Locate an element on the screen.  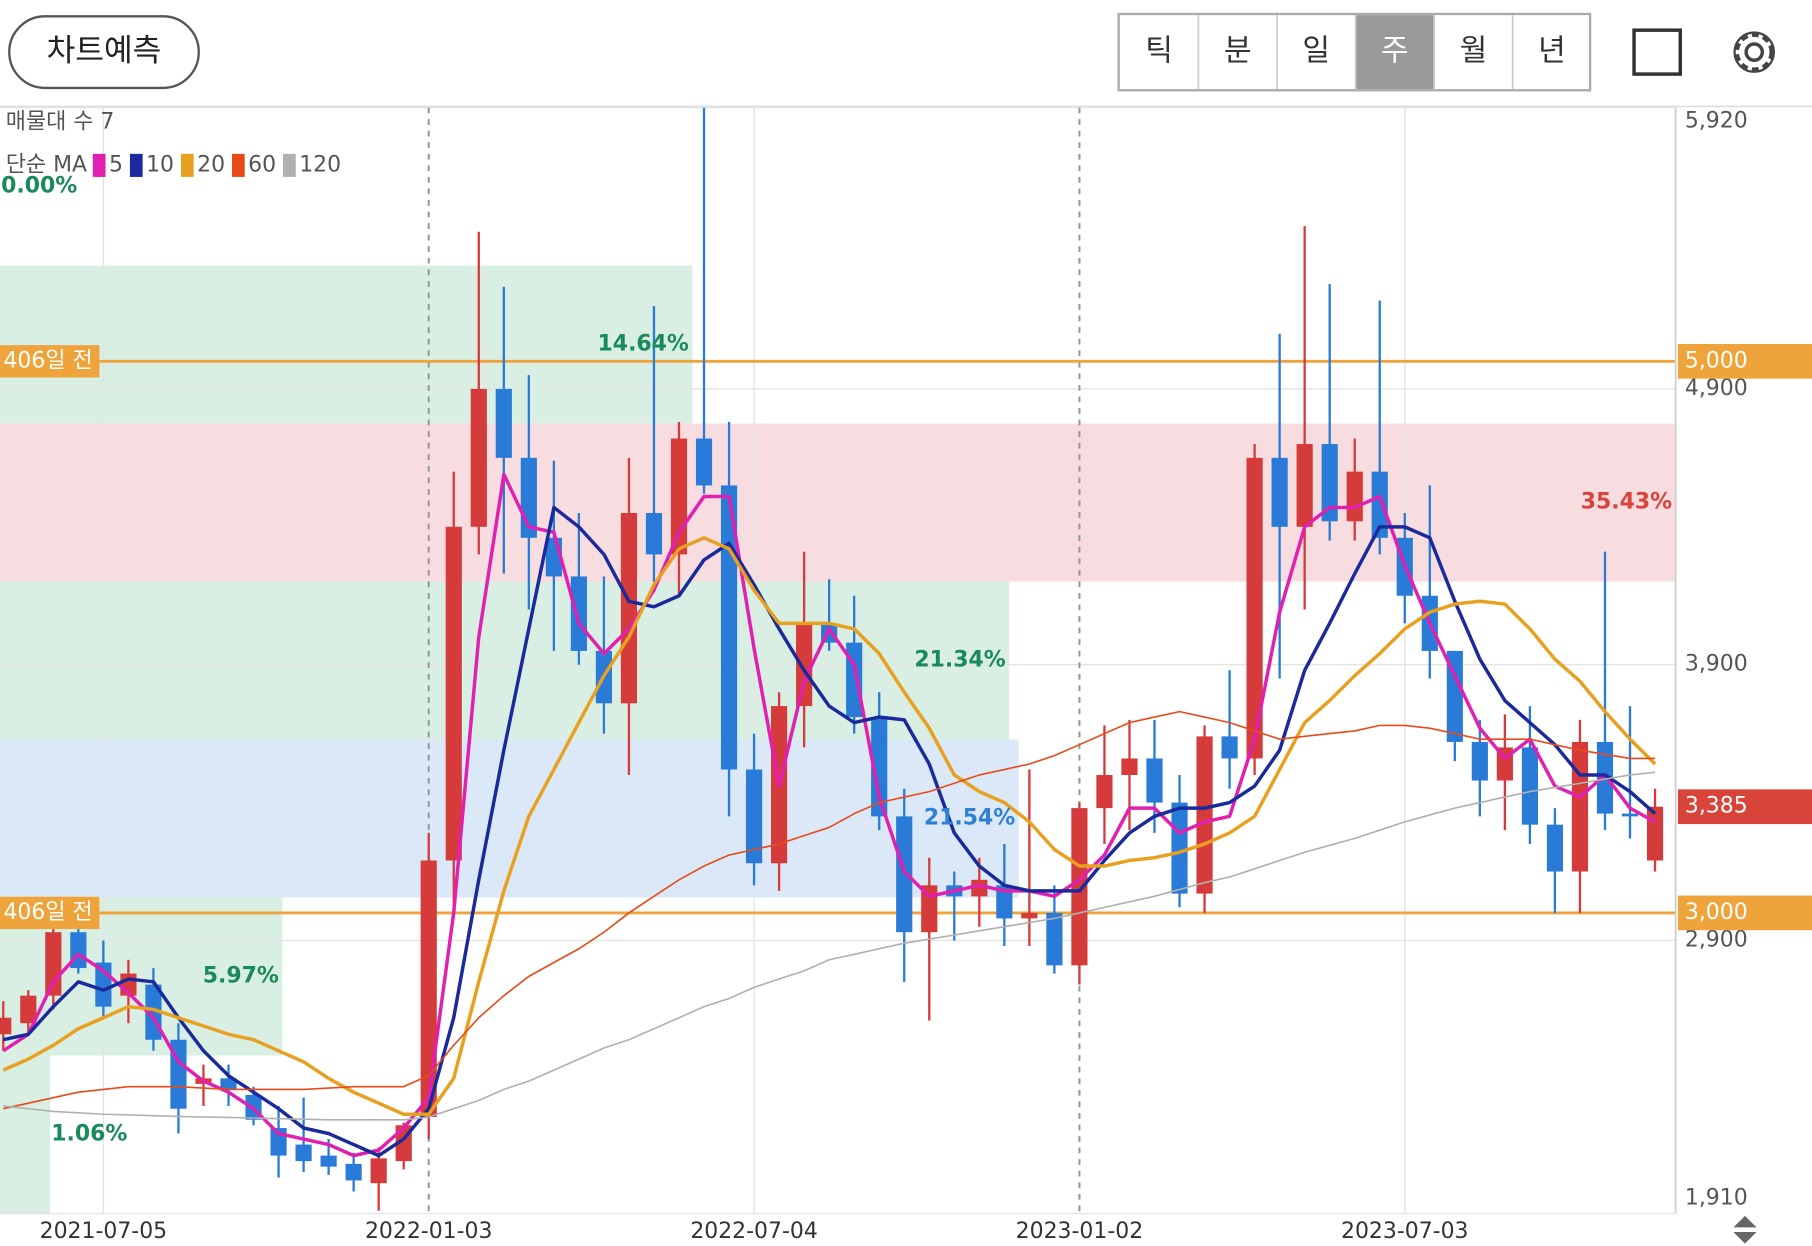
x-tick-label: 2023-01-02 is located at coordinates (1080, 1231).